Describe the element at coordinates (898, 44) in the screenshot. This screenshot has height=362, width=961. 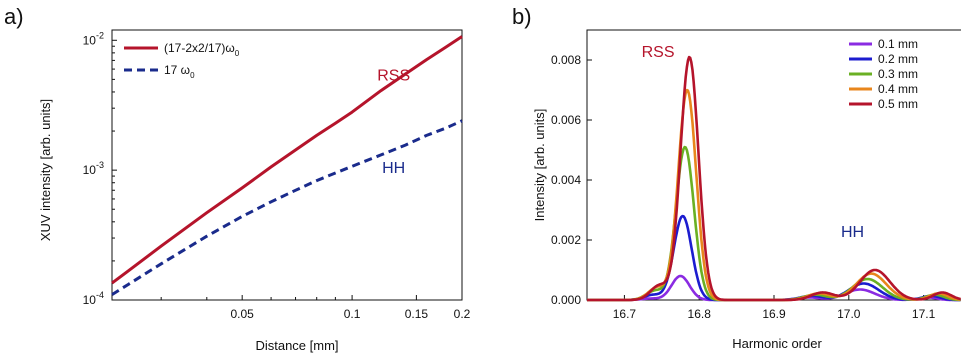
I see `panel-b-legend-label: 0.1 mm` at that location.